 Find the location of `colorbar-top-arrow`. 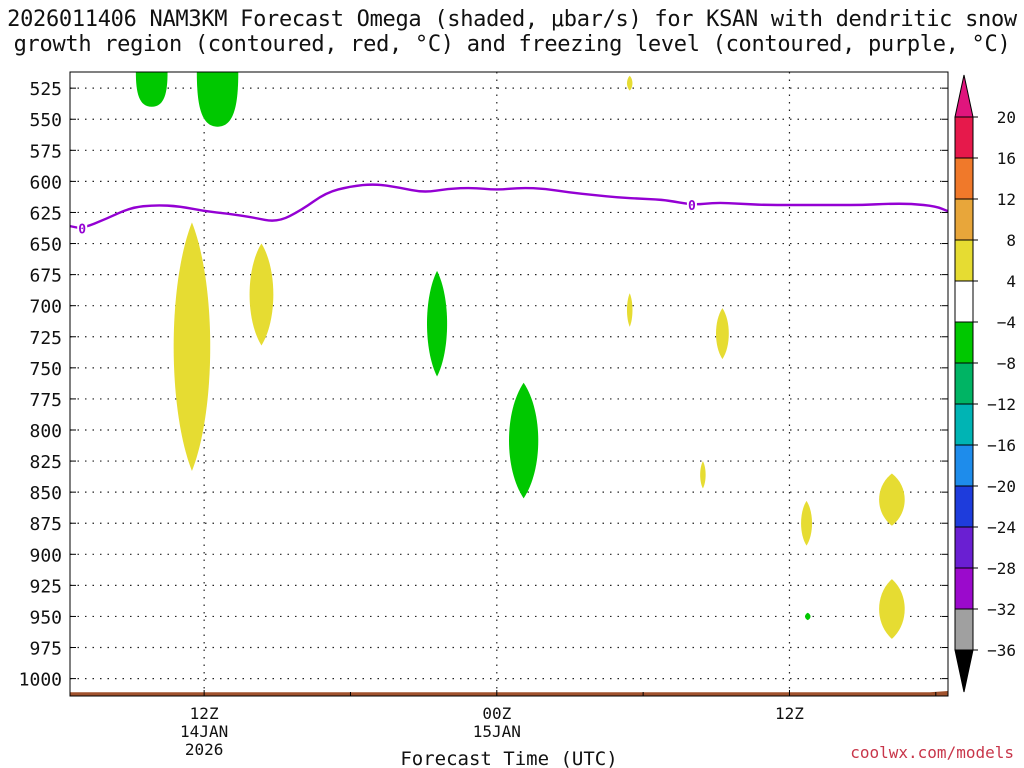

colorbar-top-arrow is located at coordinates (964, 96).